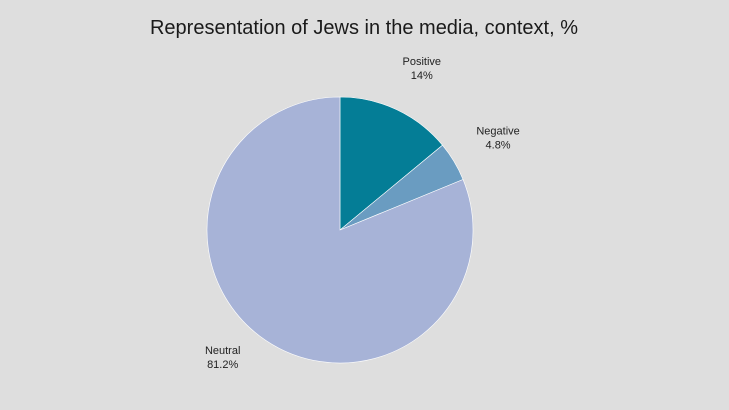 This screenshot has width=729, height=410. Describe the element at coordinates (391, 163) in the screenshot. I see `pie-slice-positive` at that location.